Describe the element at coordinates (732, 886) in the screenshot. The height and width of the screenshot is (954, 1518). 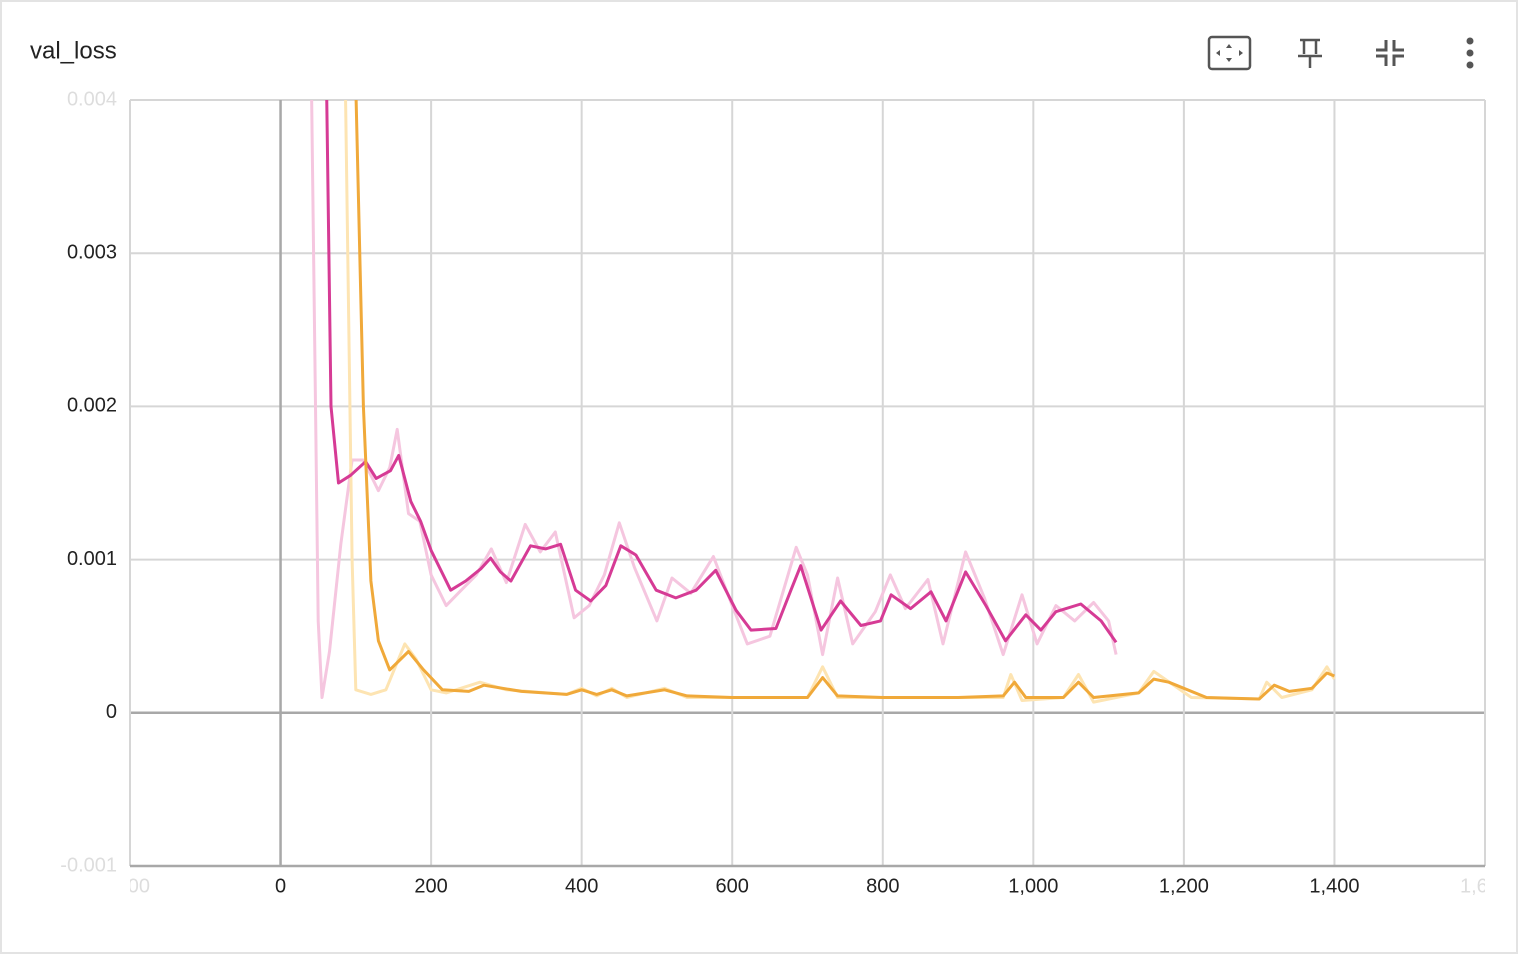
I see `x-tick-label: 600` at that location.